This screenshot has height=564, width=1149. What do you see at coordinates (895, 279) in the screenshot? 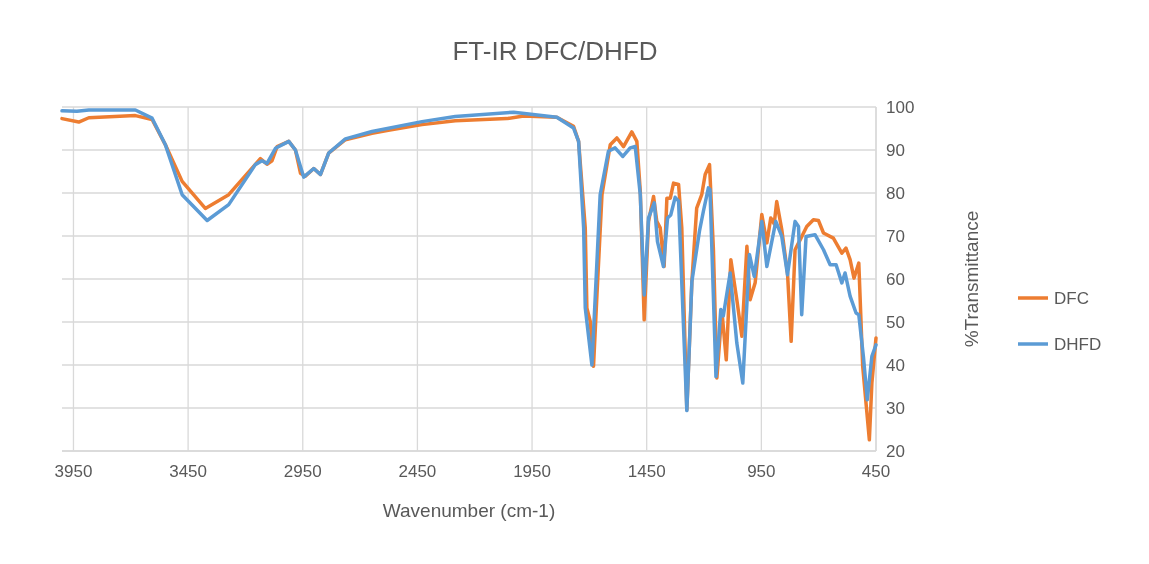
I see `y-tick-label: 60` at bounding box center [895, 279].